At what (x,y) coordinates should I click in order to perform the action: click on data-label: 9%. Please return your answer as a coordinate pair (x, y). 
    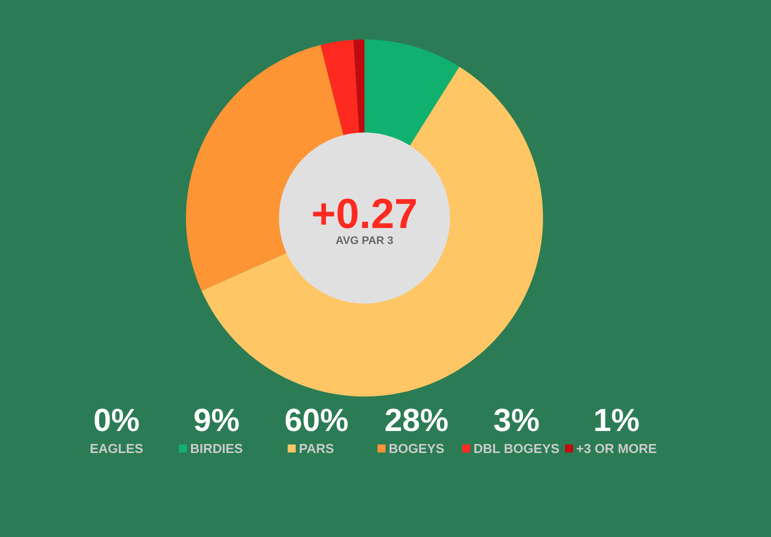
    Looking at the image, I should click on (216, 420).